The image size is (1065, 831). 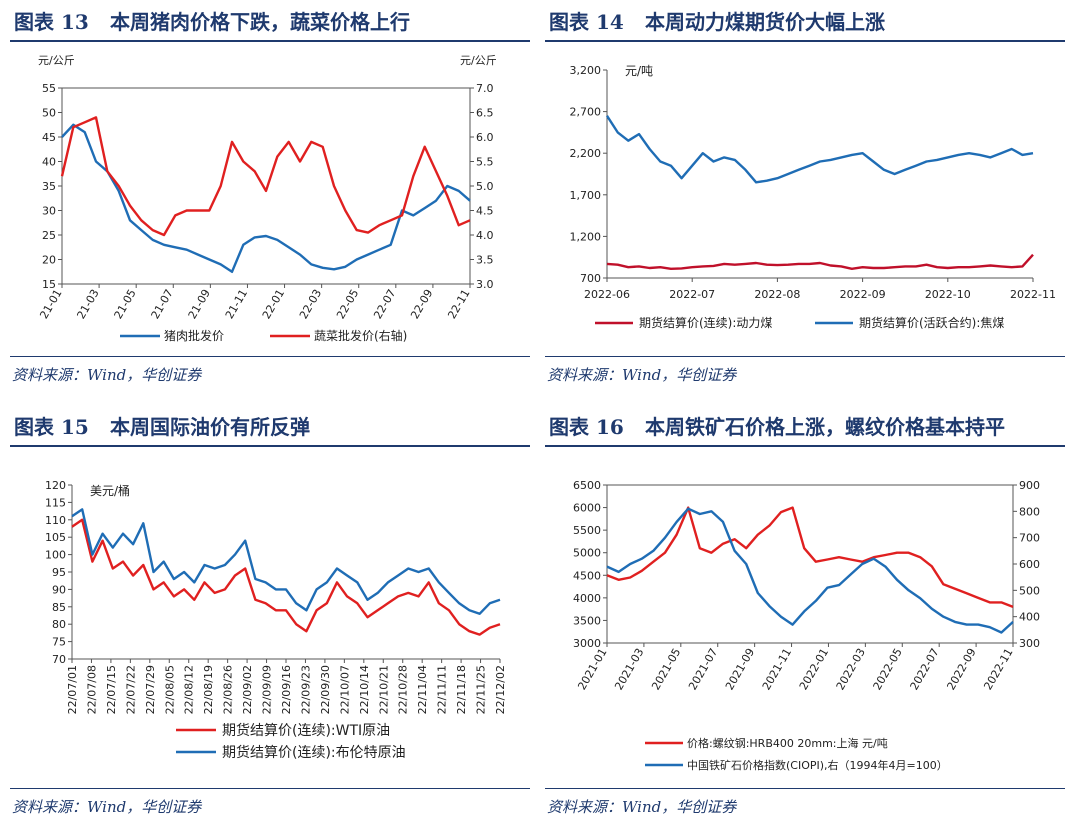 What do you see at coordinates (270, 426) in the screenshot?
I see `panel-title-15: 图表 15 本周国际油价有所反弹` at bounding box center [270, 426].